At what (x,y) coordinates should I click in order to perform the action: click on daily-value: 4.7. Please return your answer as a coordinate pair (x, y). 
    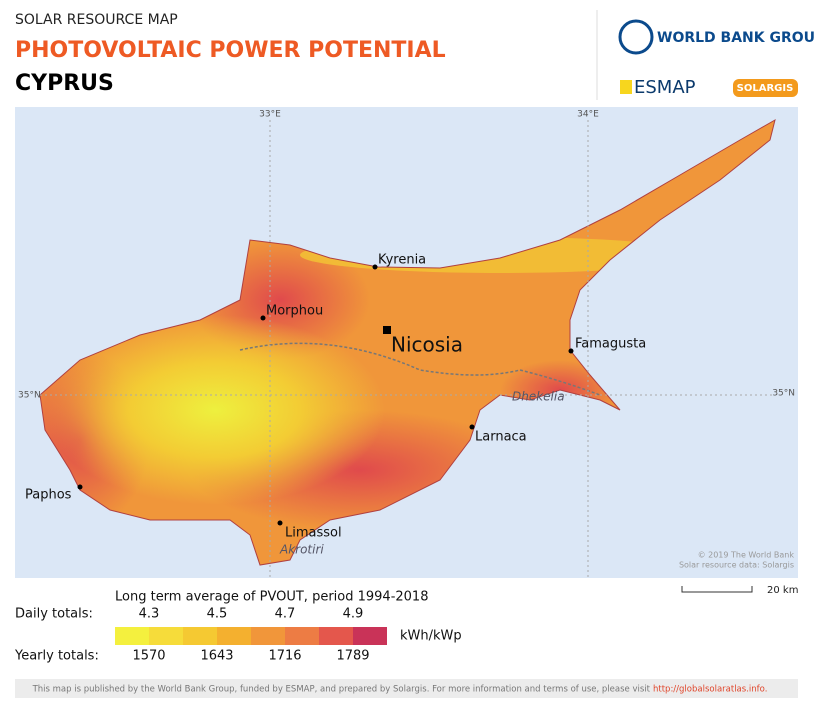
    Looking at the image, I should click on (285, 614).